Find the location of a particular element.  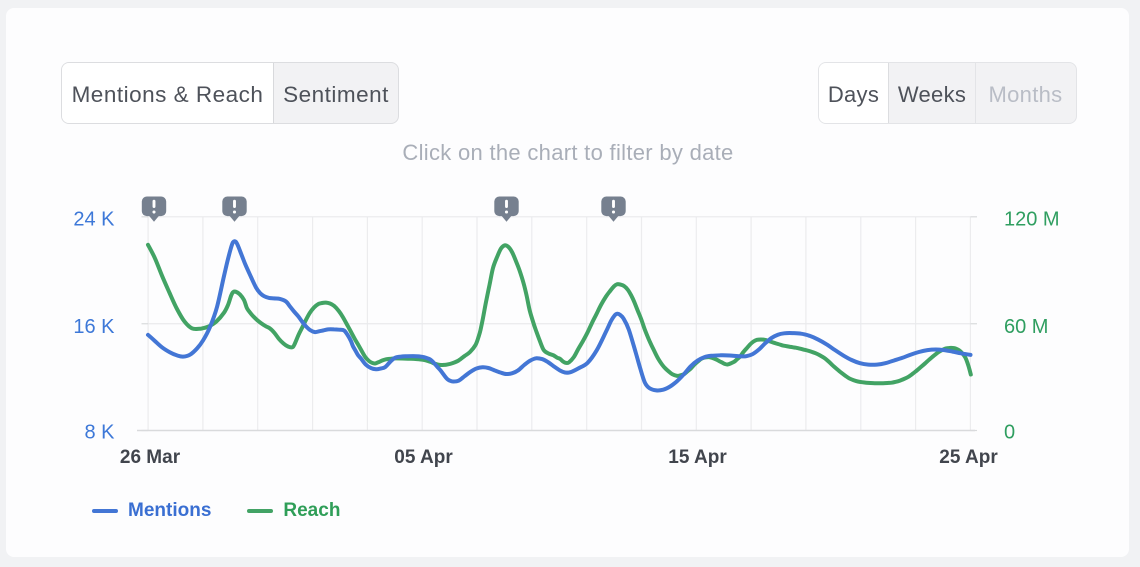

svg-text: 26 Mar is located at coordinates (150, 457).